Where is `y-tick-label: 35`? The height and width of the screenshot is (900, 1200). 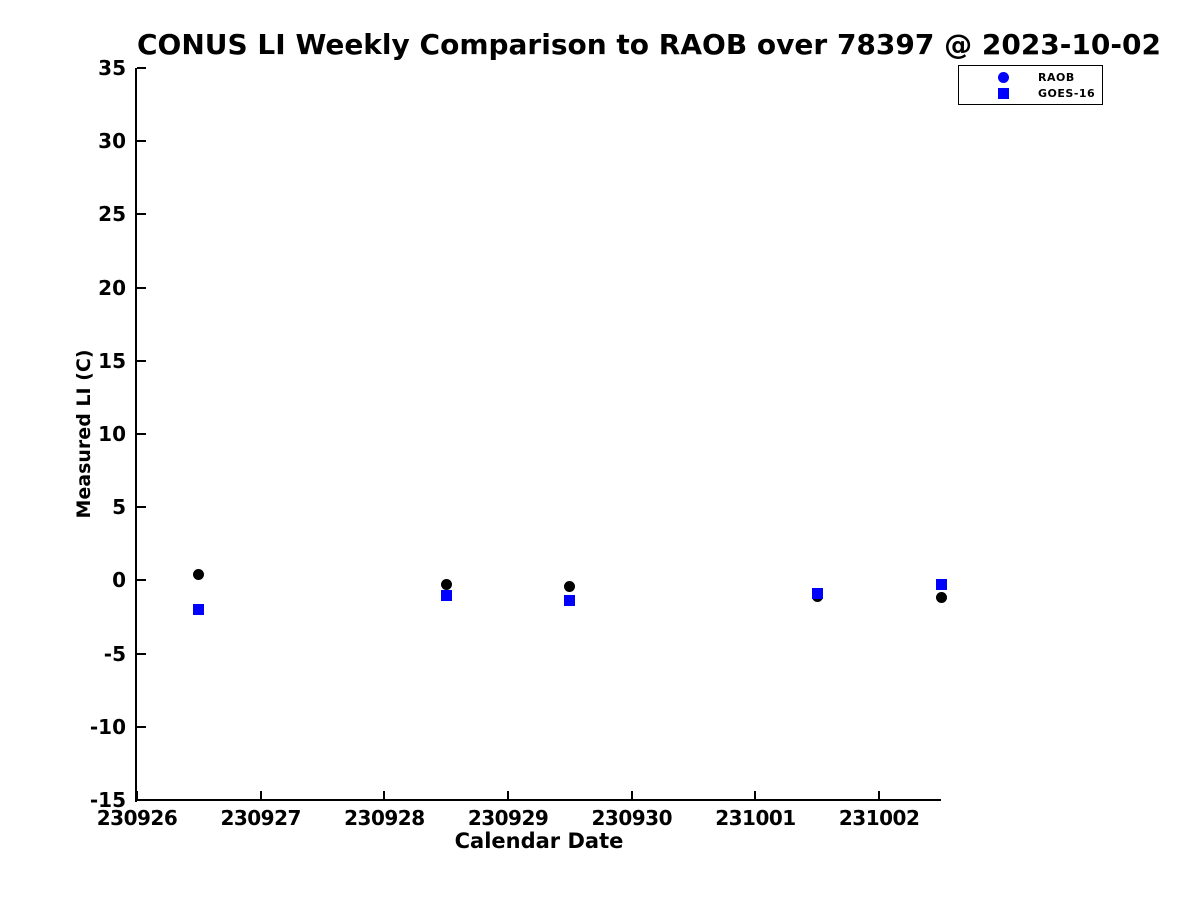
y-tick-label: 35 is located at coordinates (112, 68).